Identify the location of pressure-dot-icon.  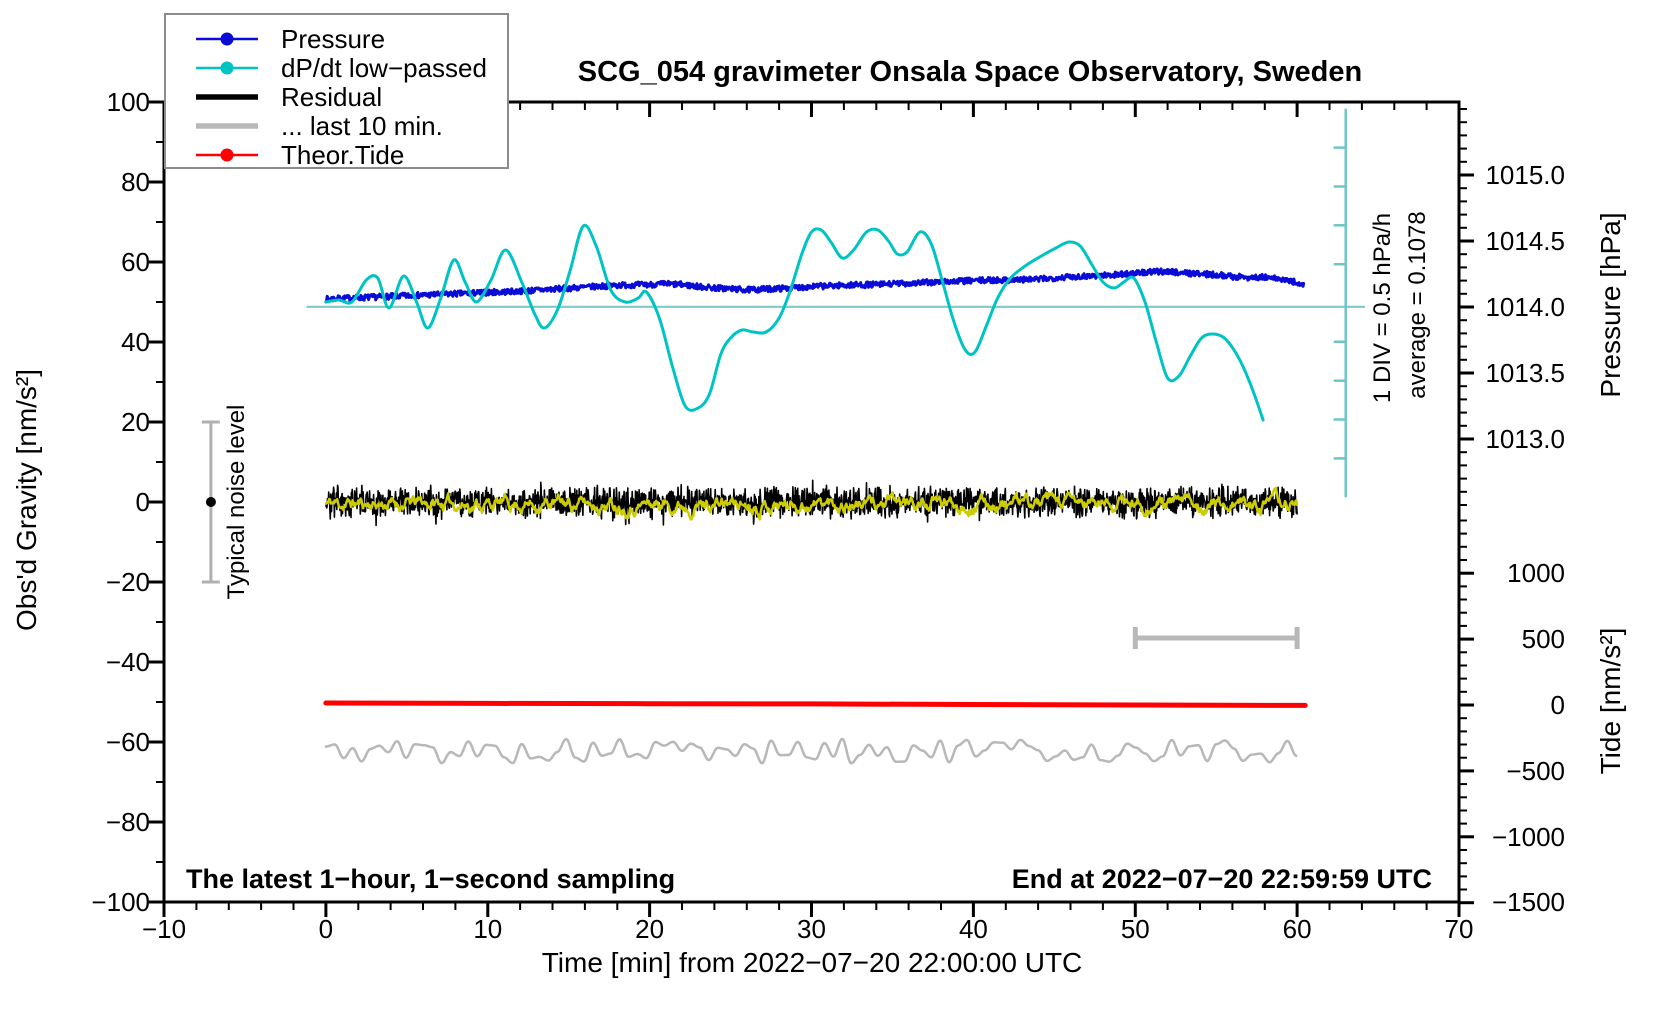
(227, 39).